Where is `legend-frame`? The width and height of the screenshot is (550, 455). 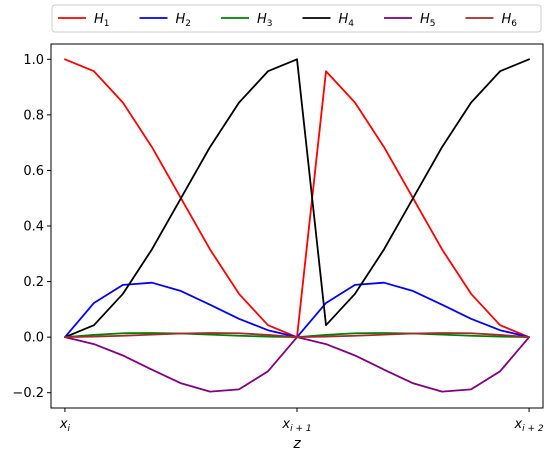
legend-frame is located at coordinates (296, 18).